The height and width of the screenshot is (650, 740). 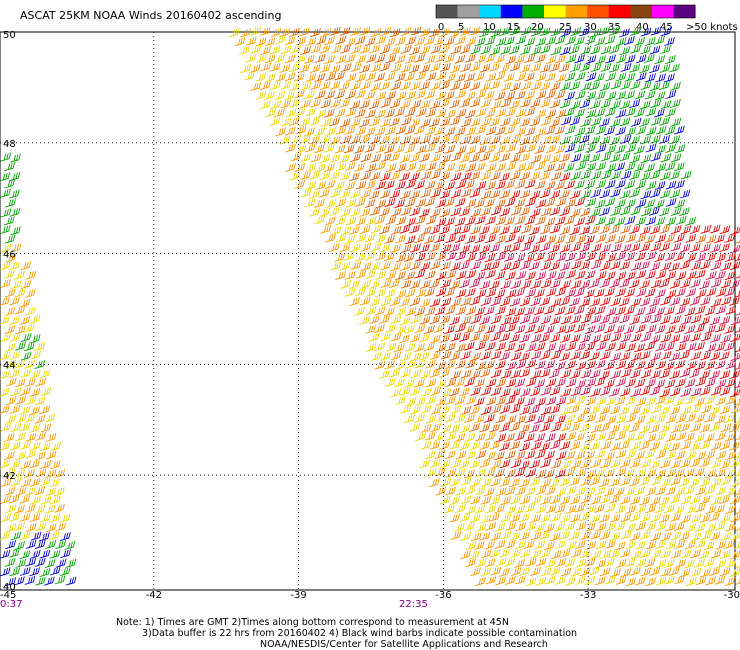 What do you see at coordinates (9, 35) in the screenshot?
I see `latitude-label: 50` at bounding box center [9, 35].